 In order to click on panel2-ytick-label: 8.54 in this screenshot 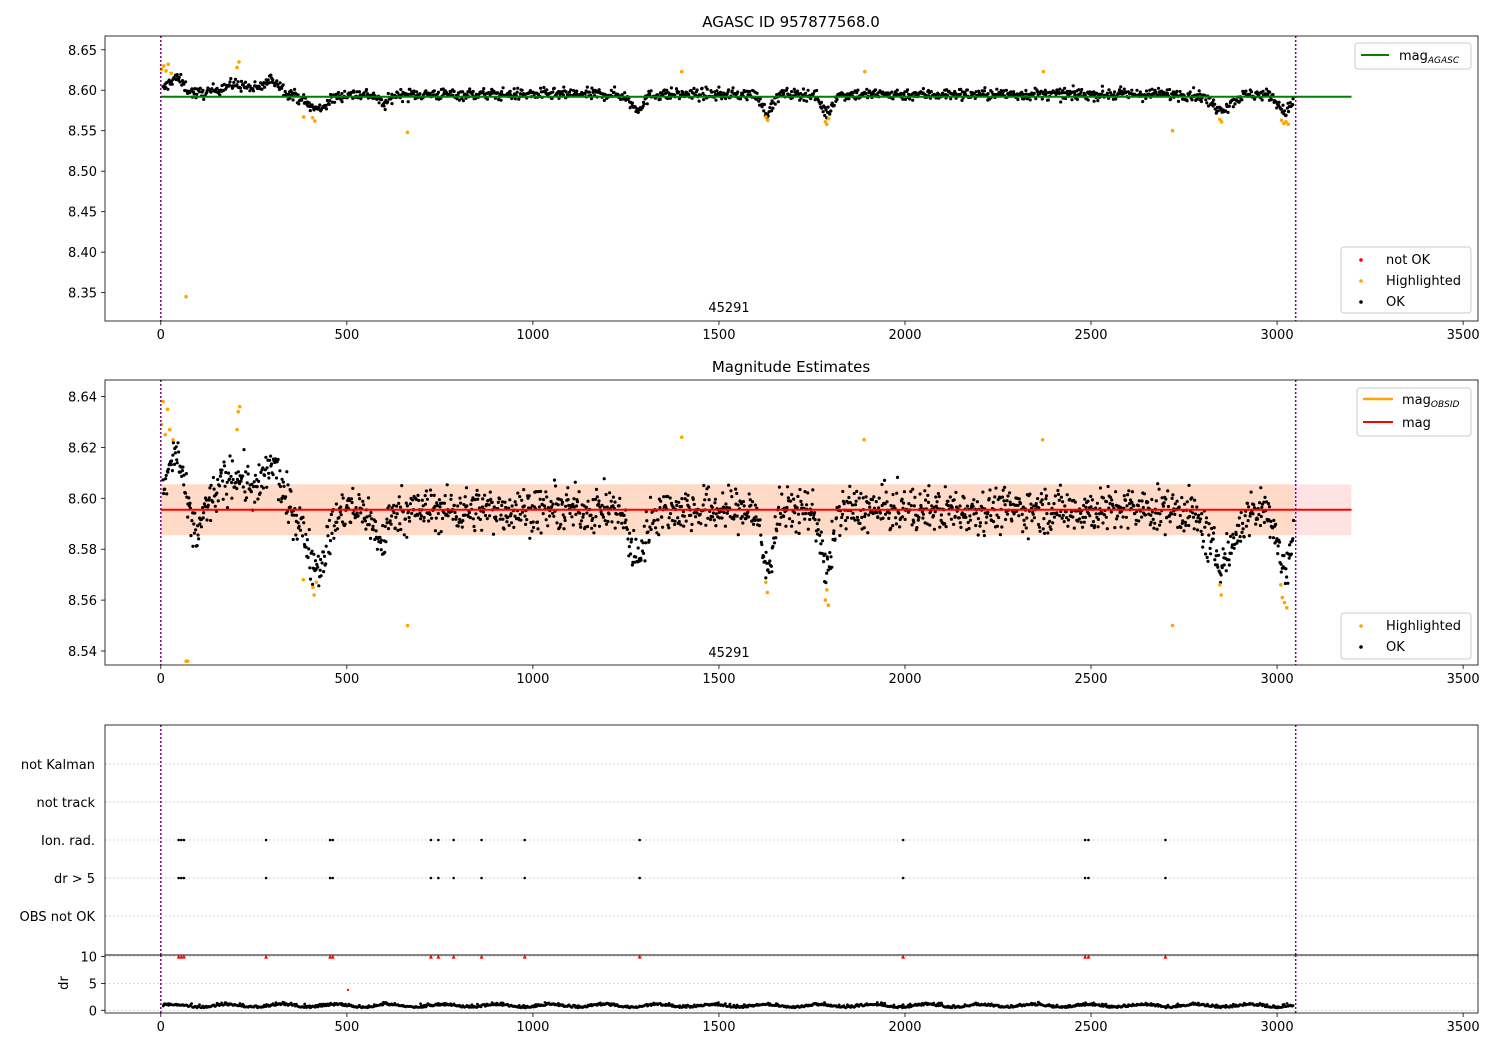, I will do `click(82, 652)`.